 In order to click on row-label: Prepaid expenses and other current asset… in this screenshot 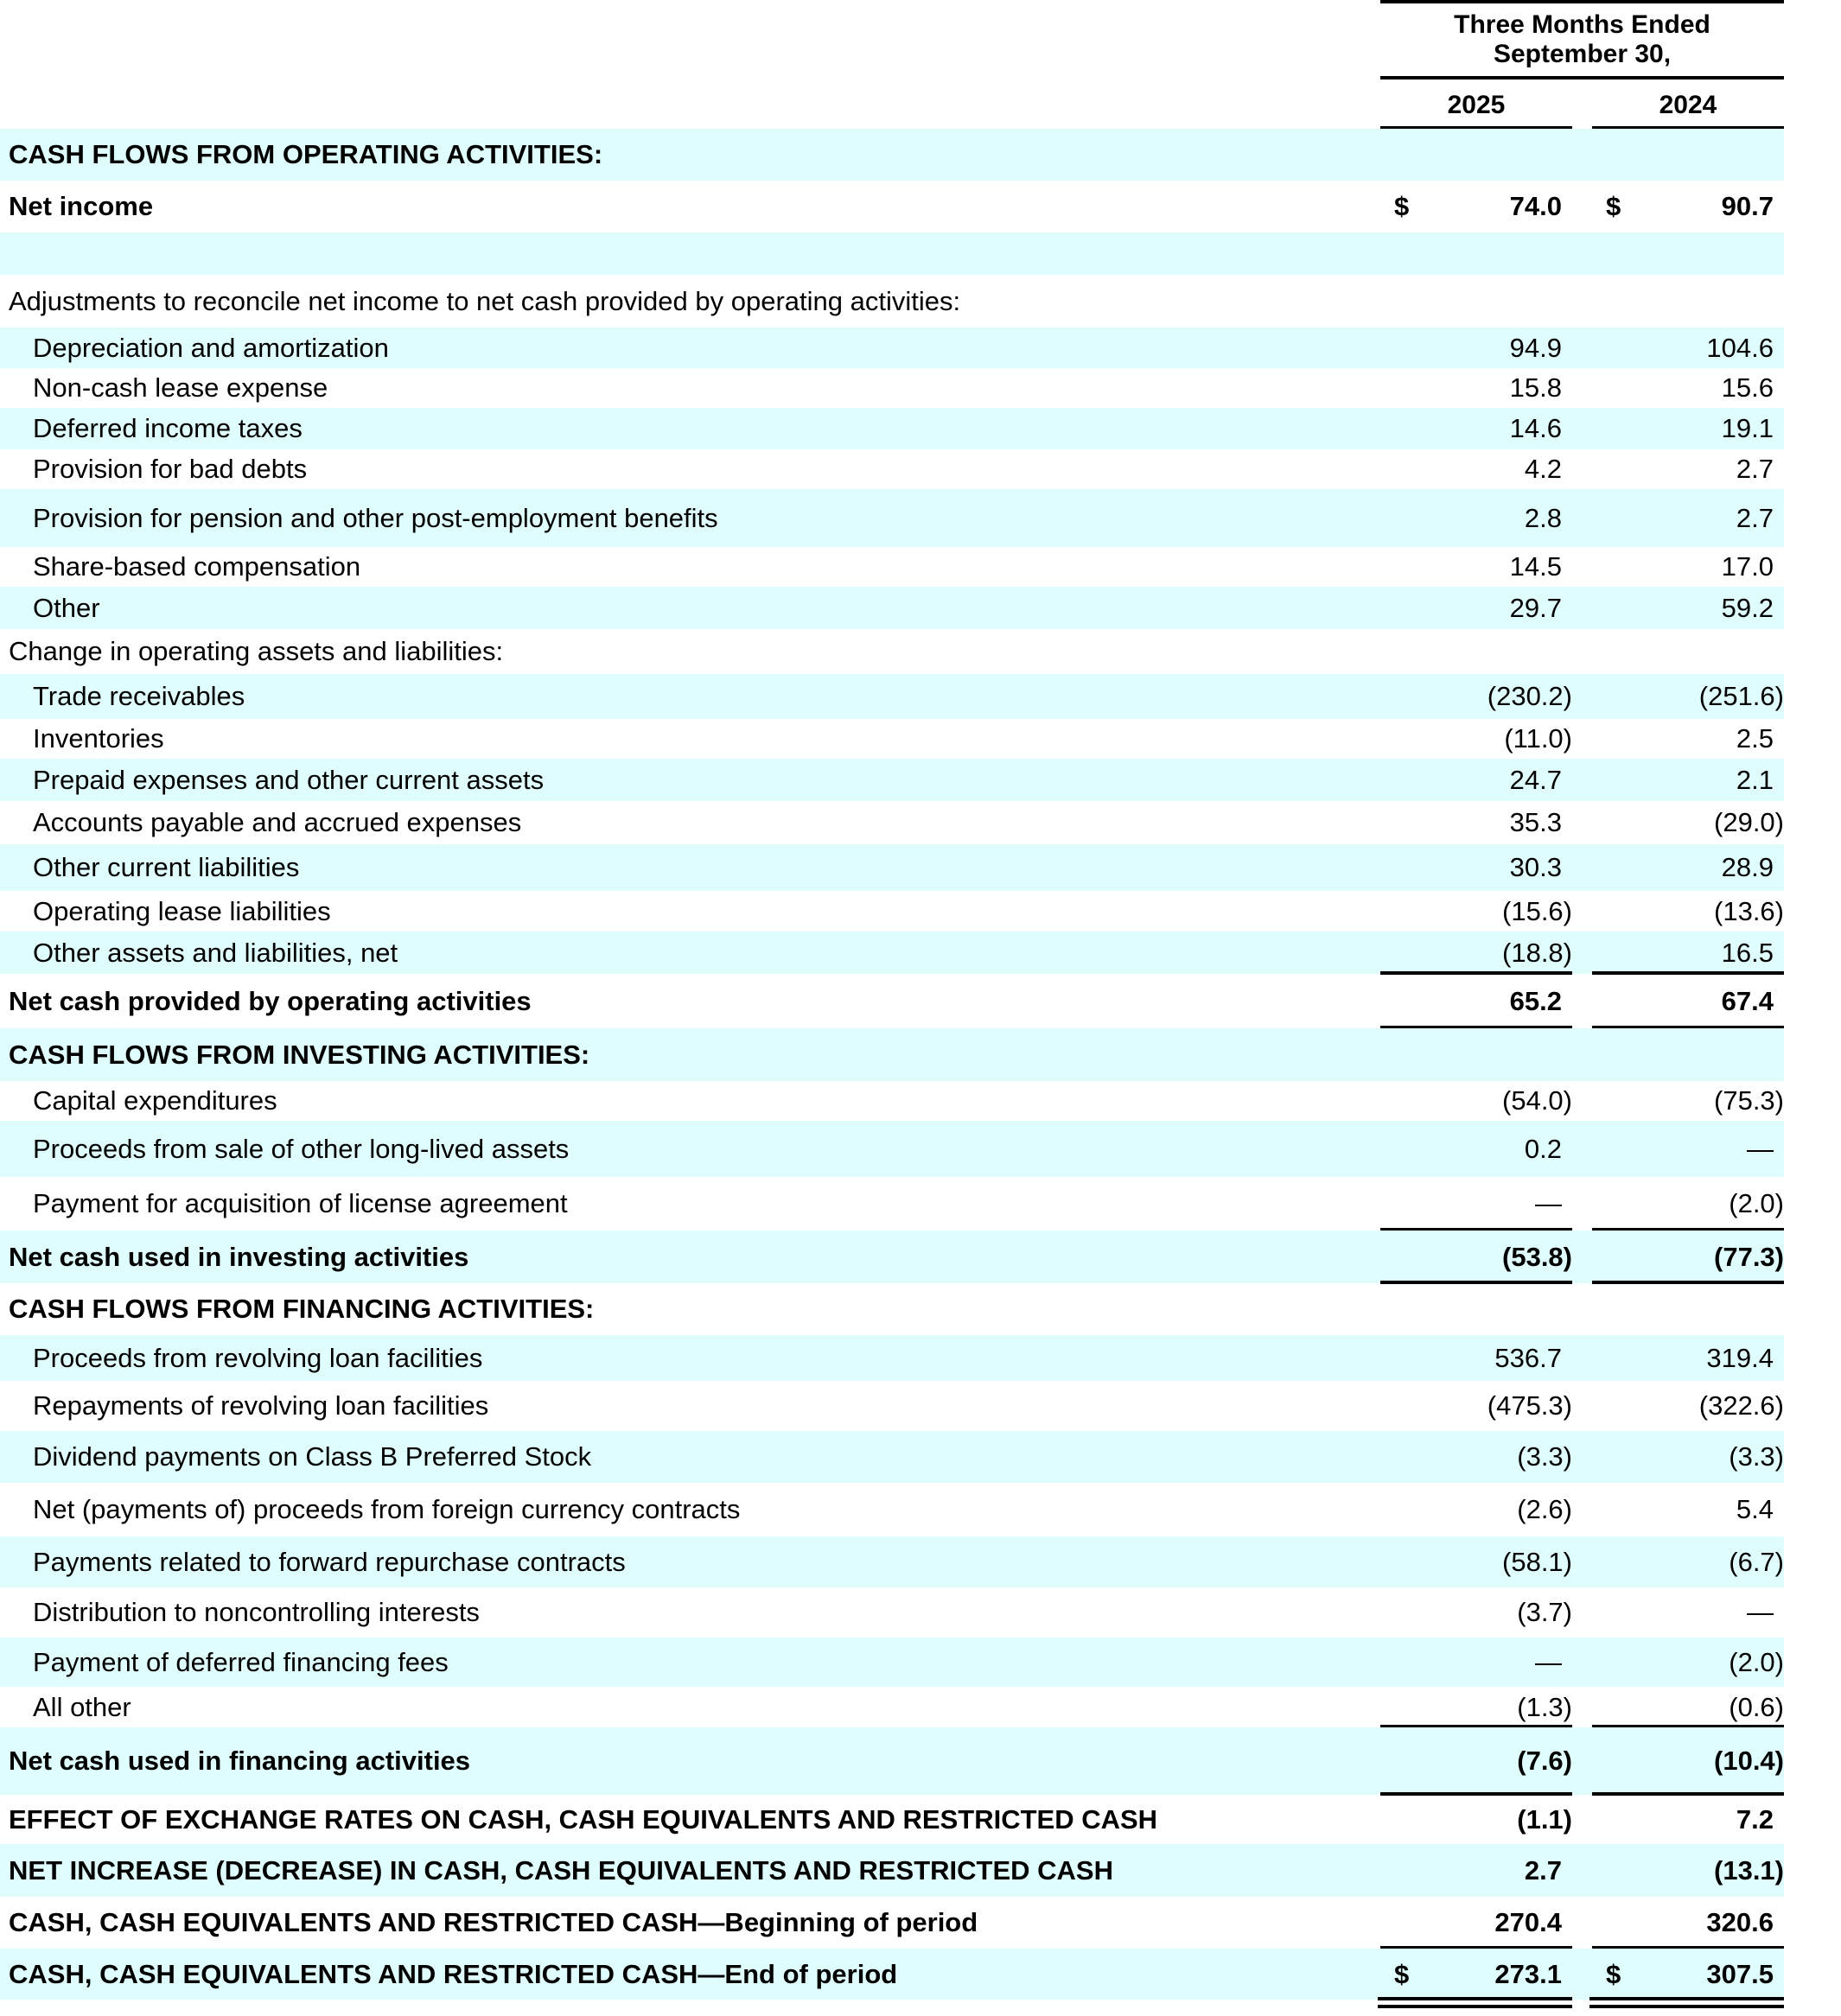, I will do `click(289, 779)`.